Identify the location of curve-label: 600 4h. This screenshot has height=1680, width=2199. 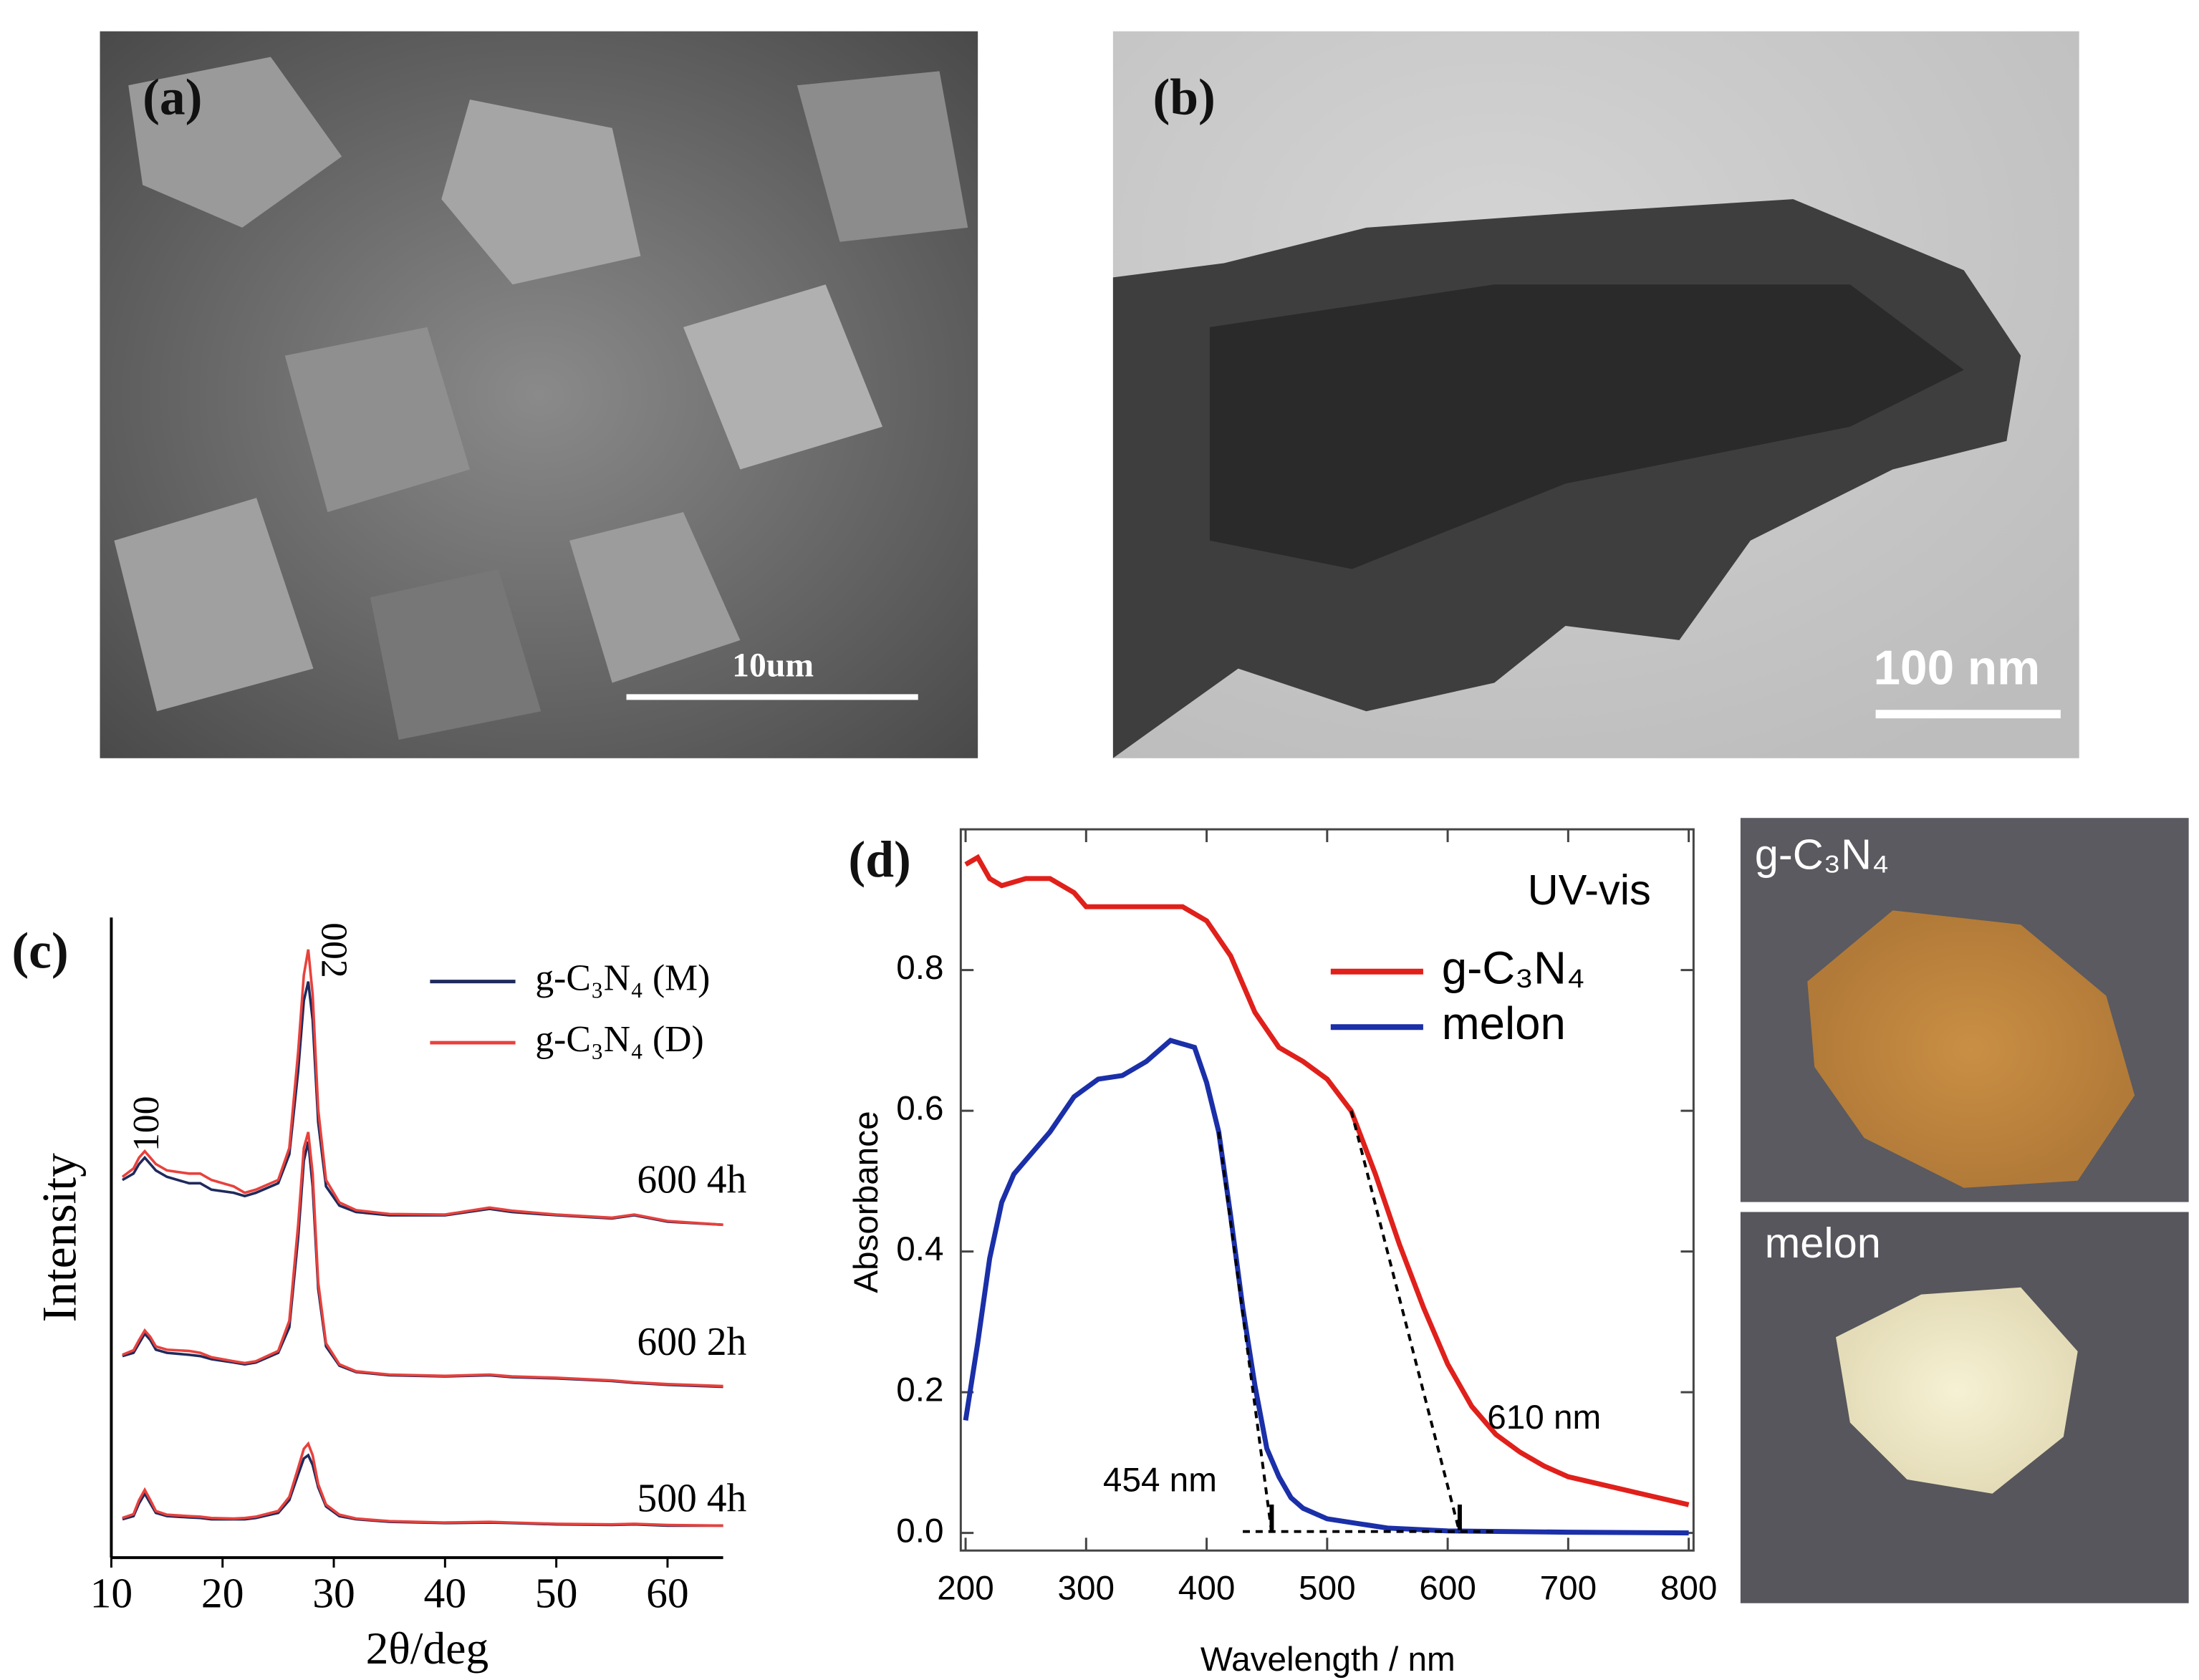
(691, 1179).